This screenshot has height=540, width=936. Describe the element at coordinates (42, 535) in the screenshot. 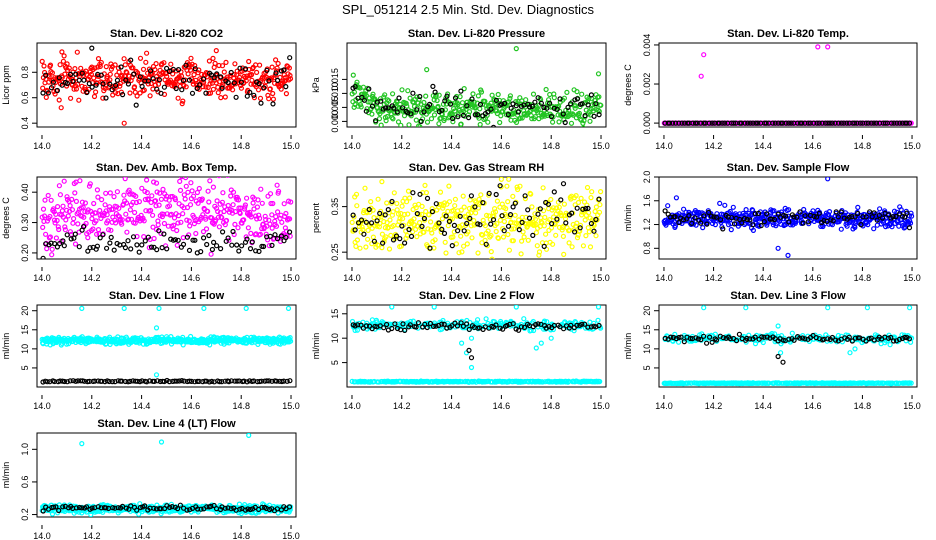

I see `panel-10-xtick-label: 14.0` at that location.